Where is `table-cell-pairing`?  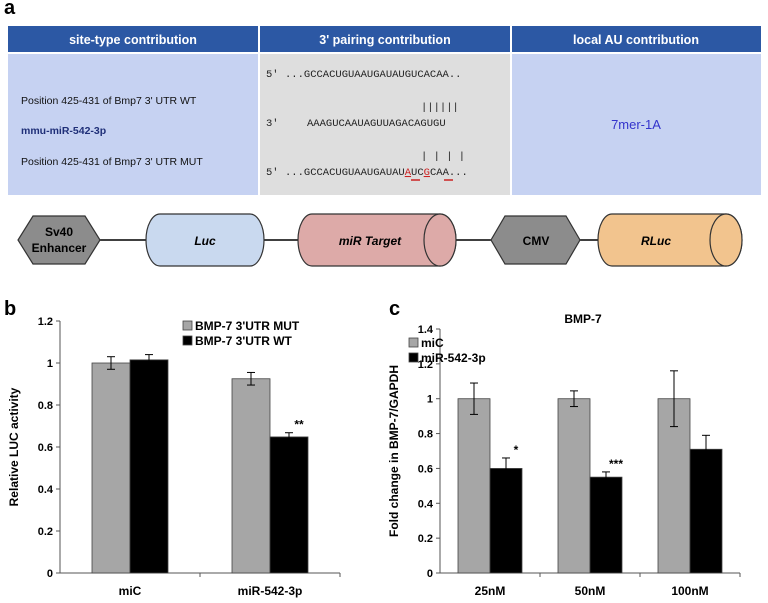
table-cell-pairing is located at coordinates (385, 124).